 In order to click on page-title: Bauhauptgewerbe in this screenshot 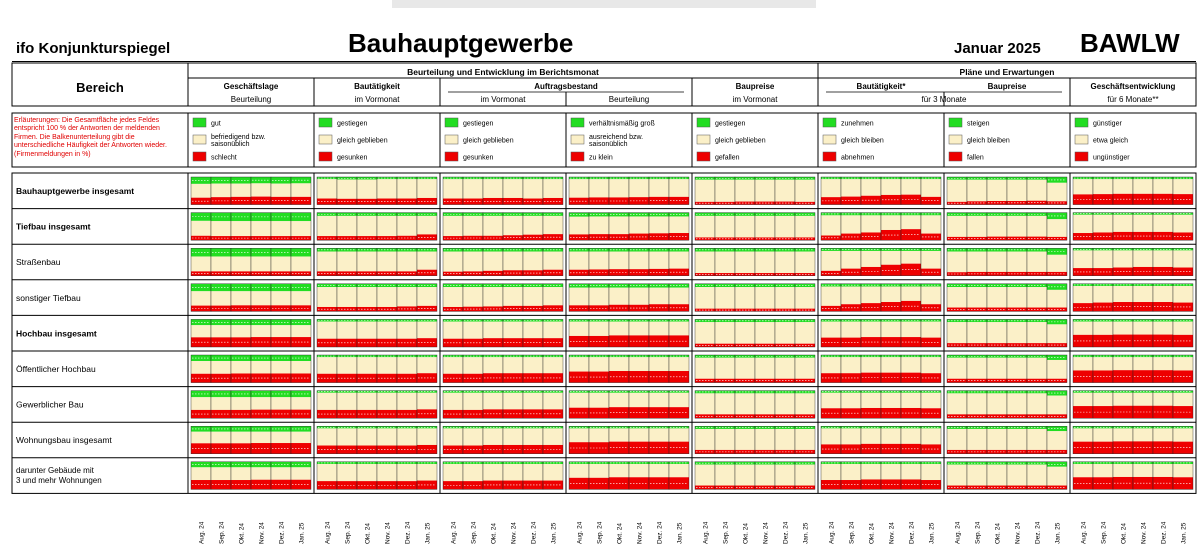, I will do `click(461, 43)`.